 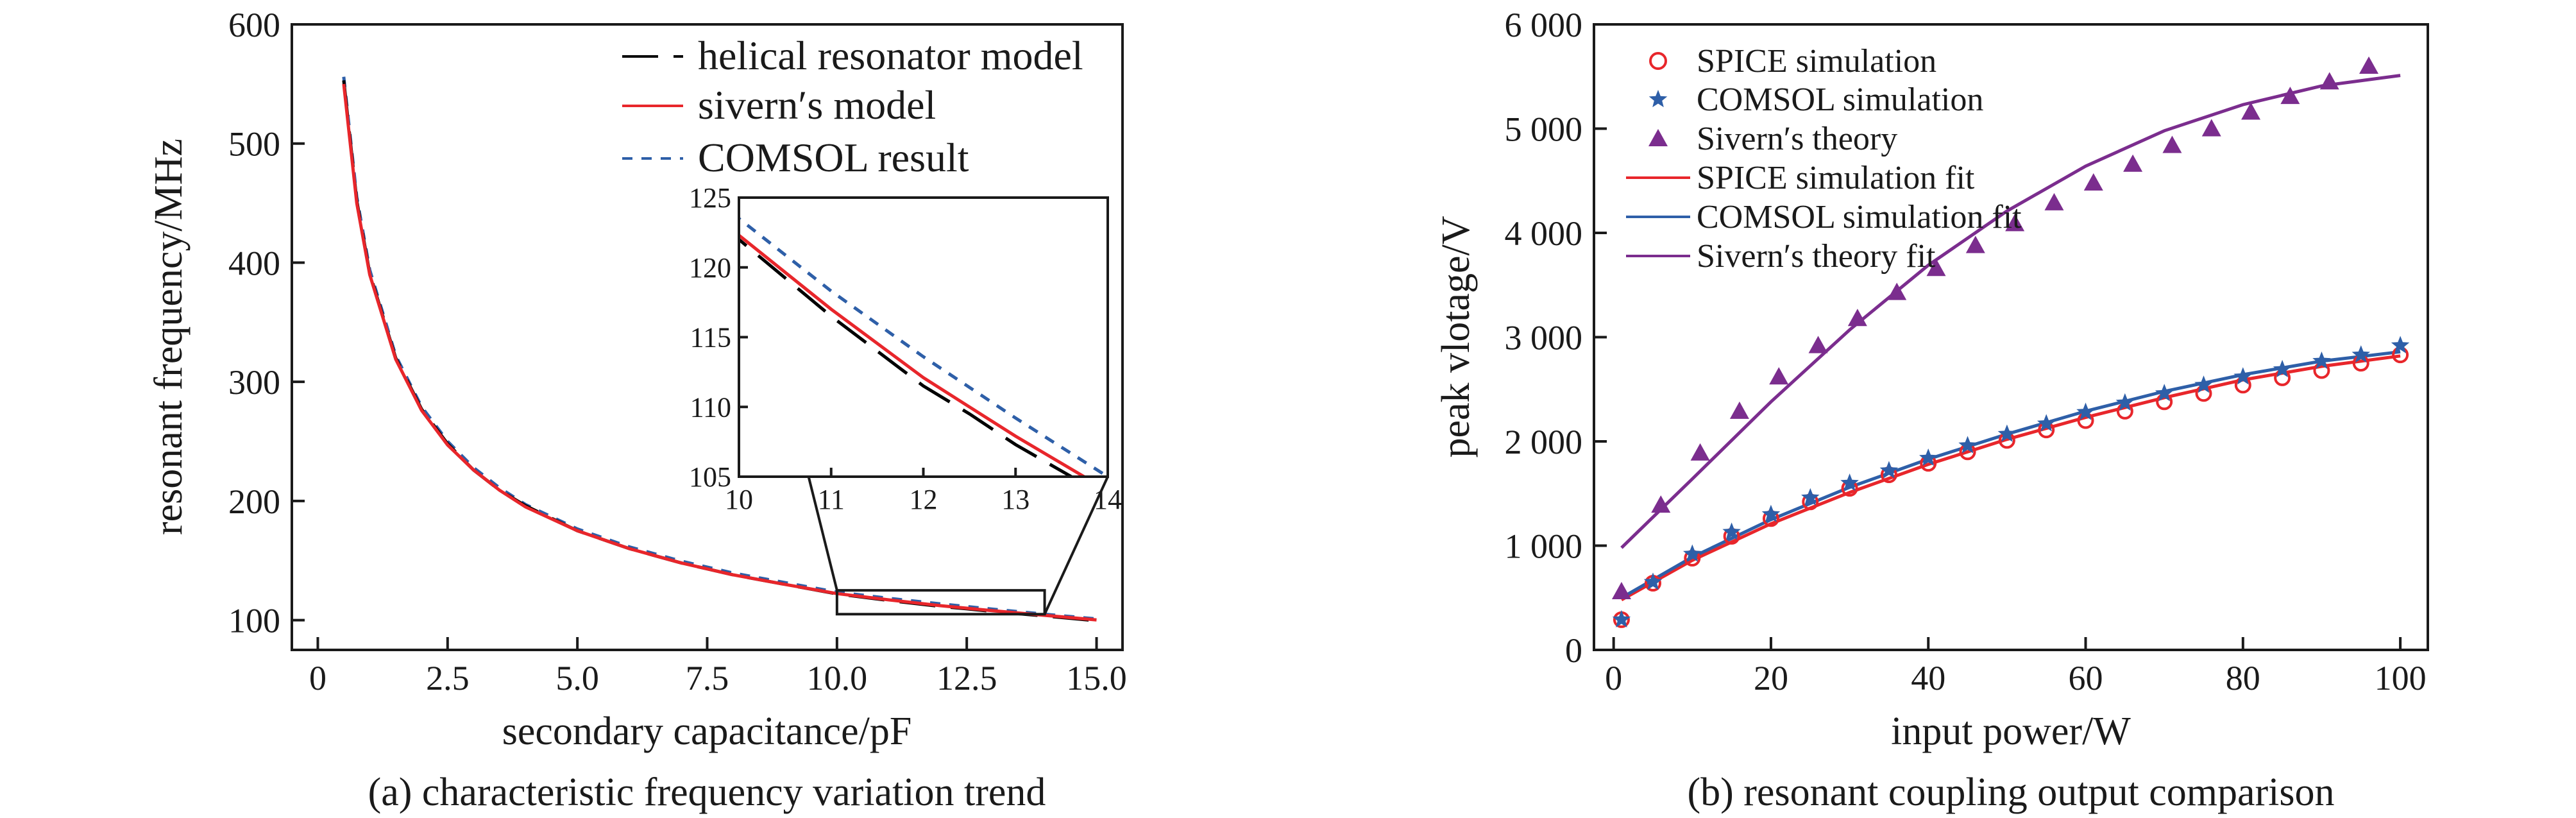 What do you see at coordinates (1613, 678) in the screenshot?
I see `chart-b-x-tick-label: 0` at bounding box center [1613, 678].